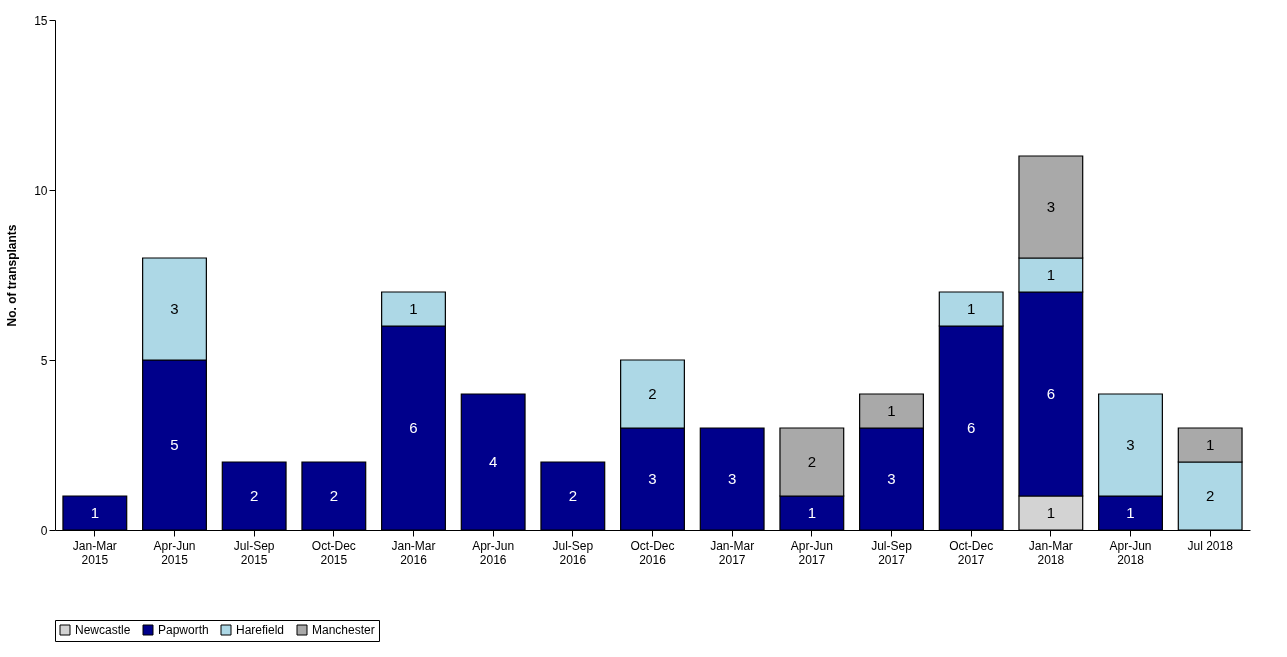 The image size is (1287, 657). Describe the element at coordinates (1050, 552) in the screenshot. I see `x-tick-label: Jan-Mar 2018` at that location.